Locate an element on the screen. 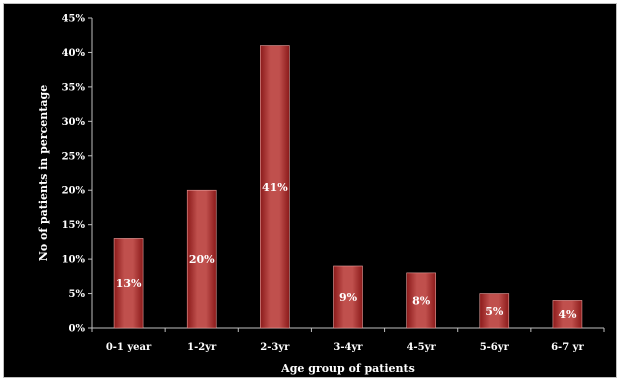  x-tick-label: 1-2yr is located at coordinates (202, 347).